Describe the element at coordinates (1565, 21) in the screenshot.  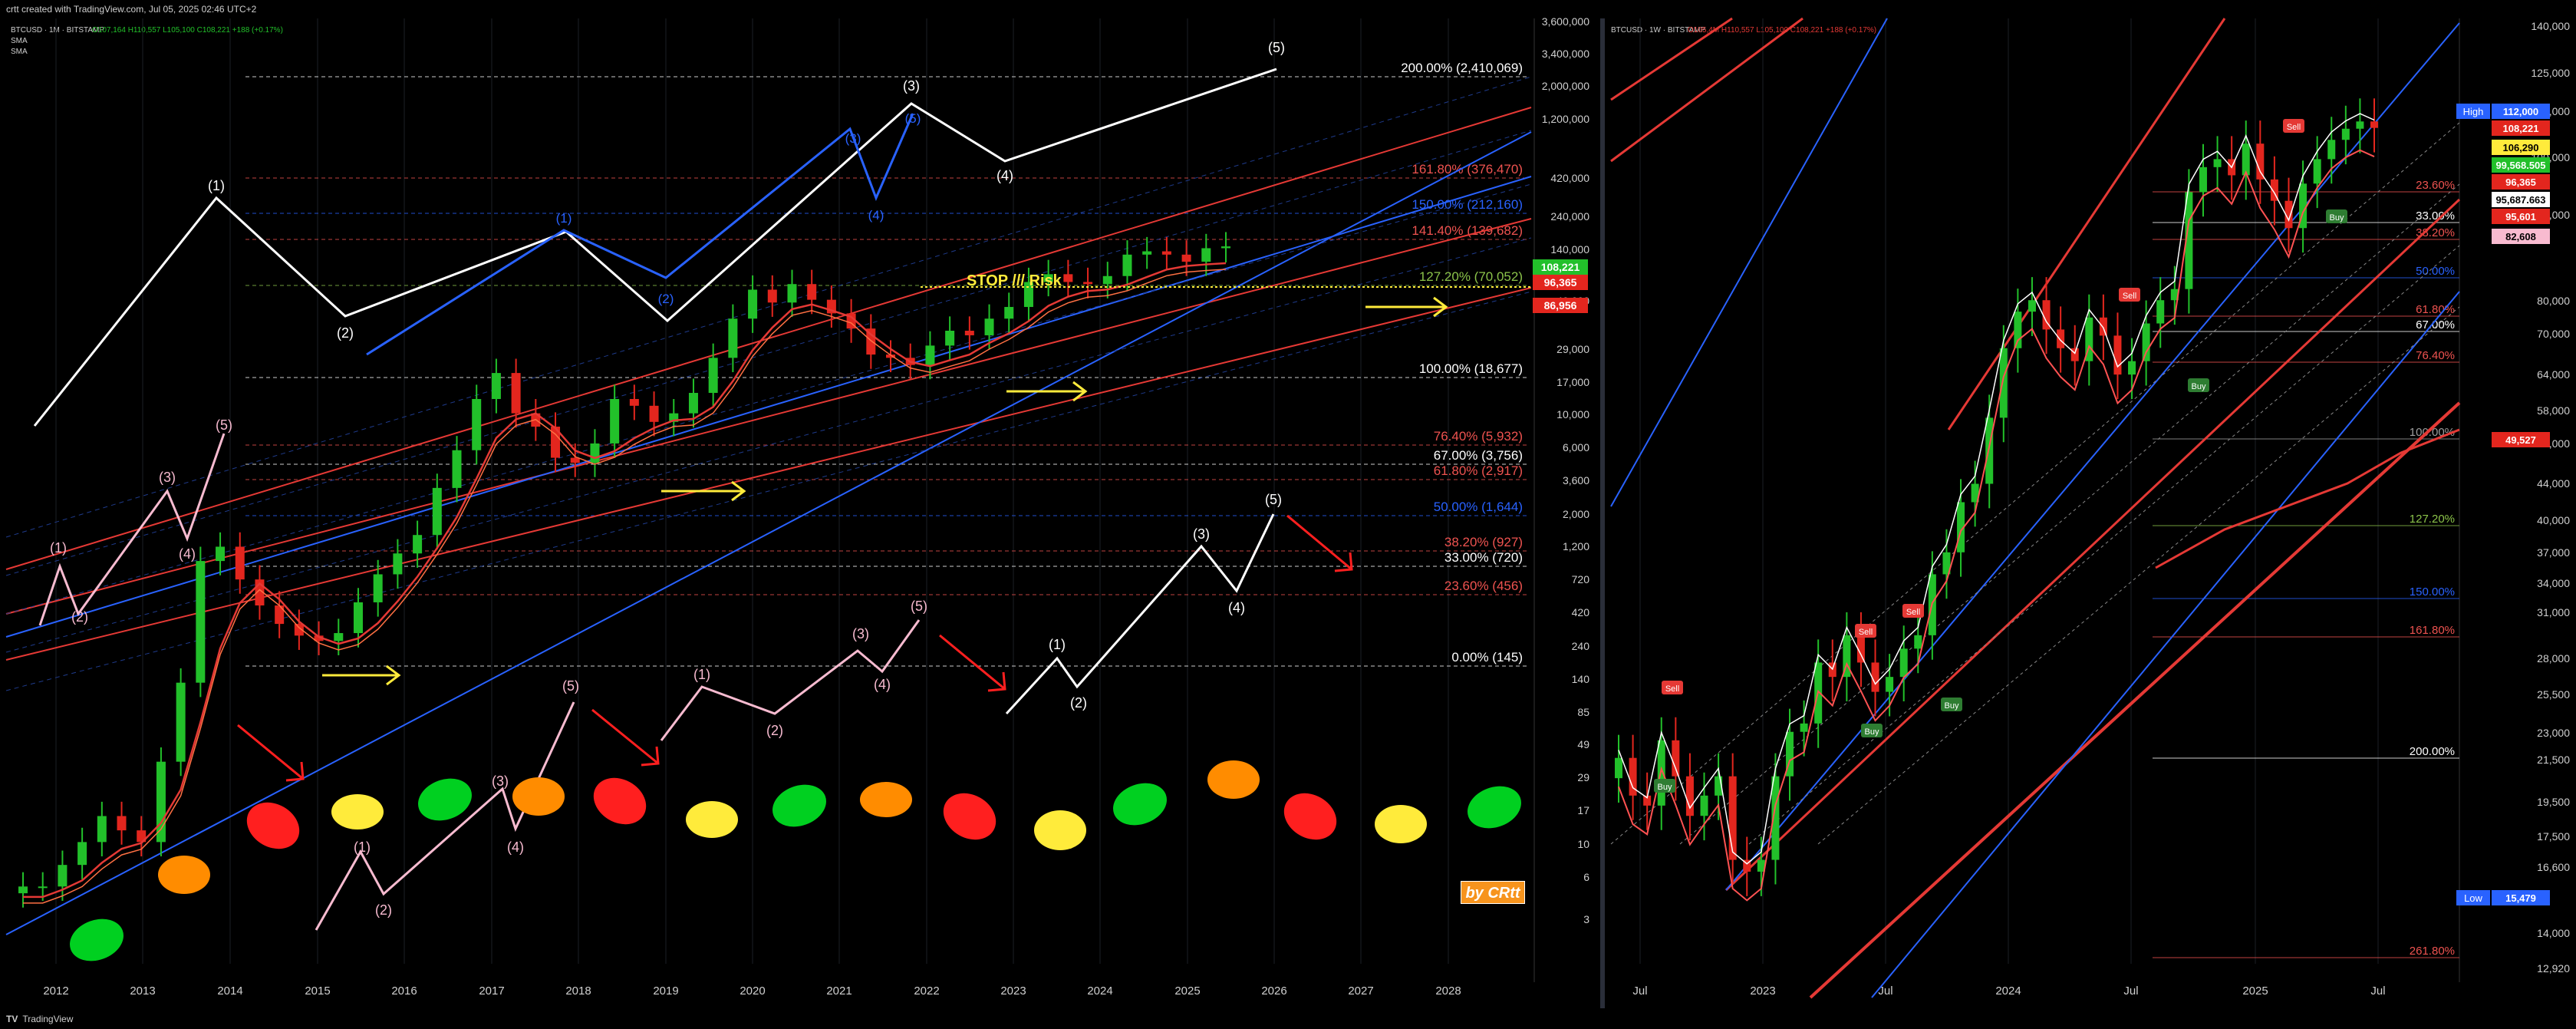
I see `left-y-tick-0: 3,600,000` at that location.